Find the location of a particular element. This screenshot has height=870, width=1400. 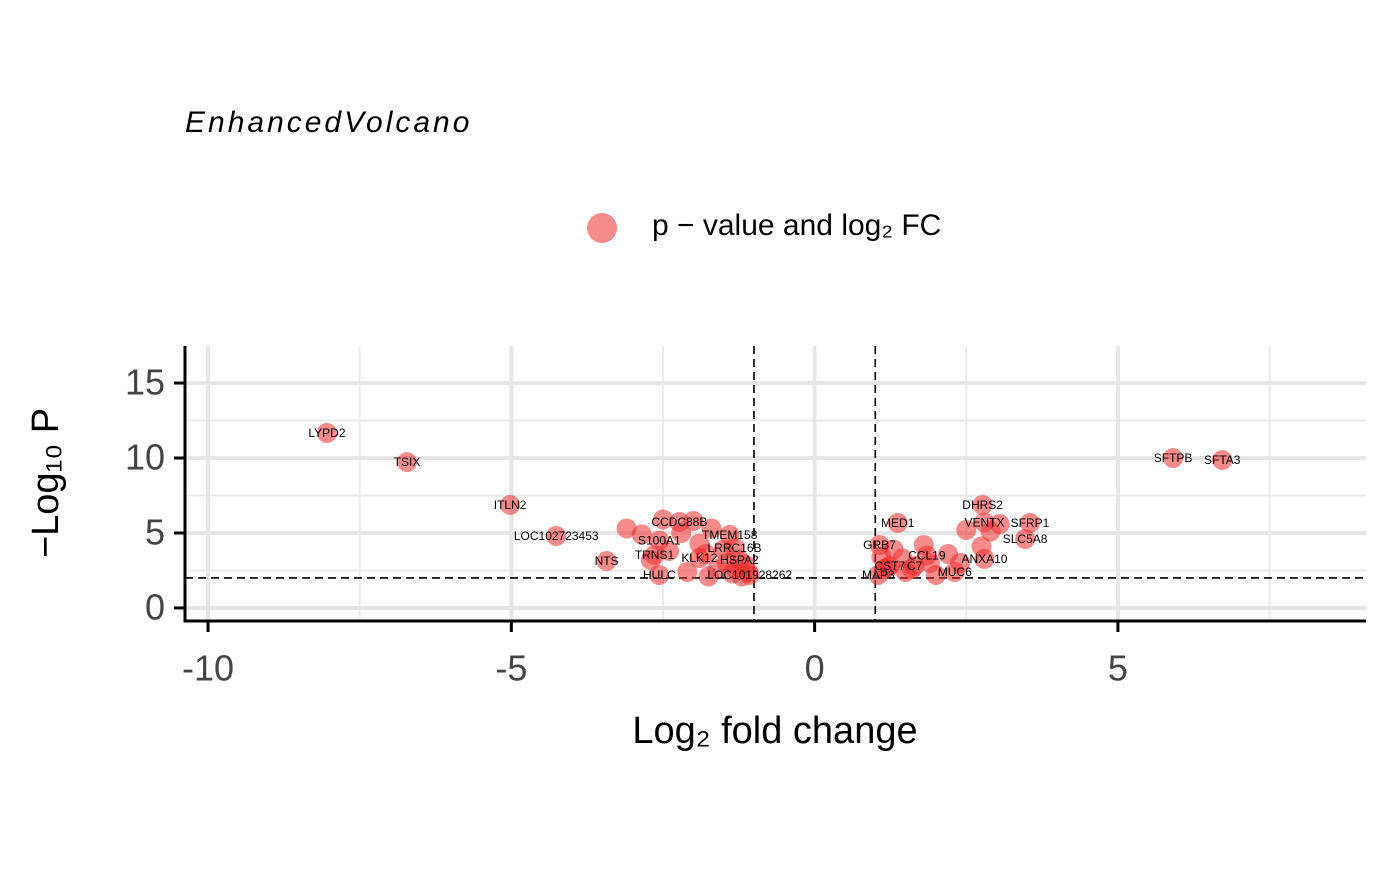

point-label: MED1 is located at coordinates (898, 523).